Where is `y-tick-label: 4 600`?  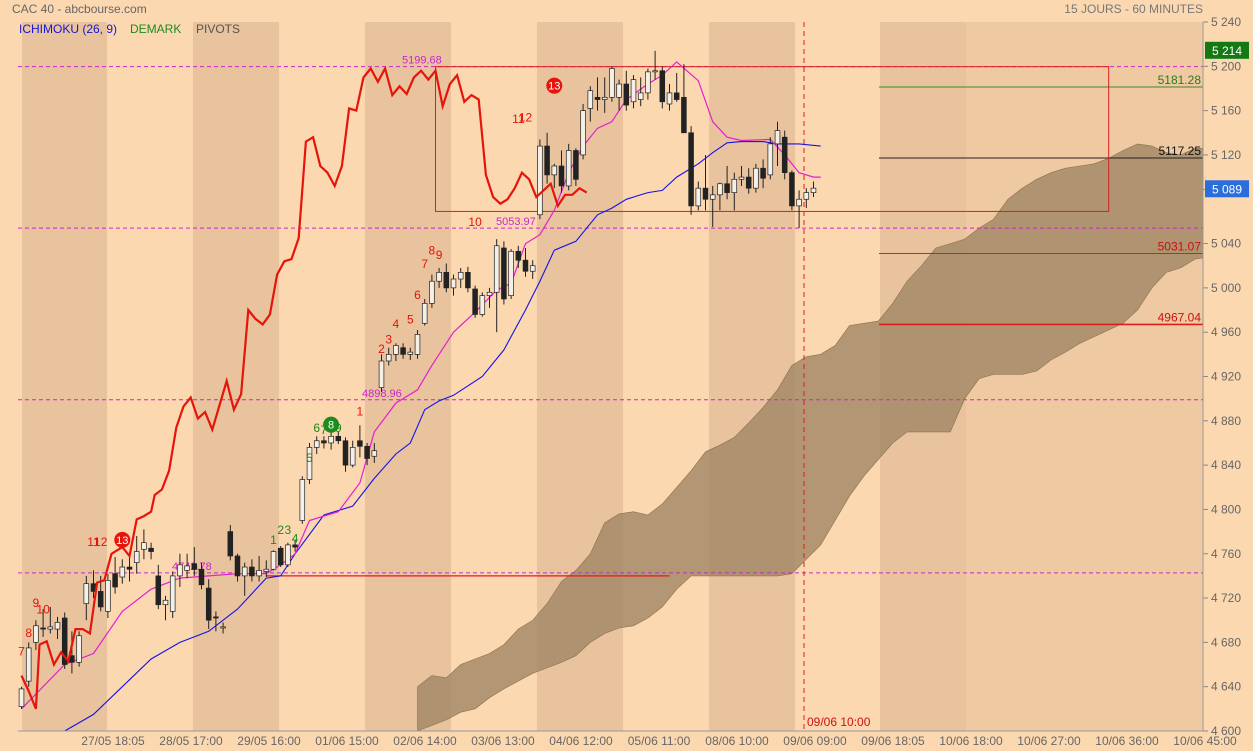
y-tick-label: 4 600 is located at coordinates (1226, 731).